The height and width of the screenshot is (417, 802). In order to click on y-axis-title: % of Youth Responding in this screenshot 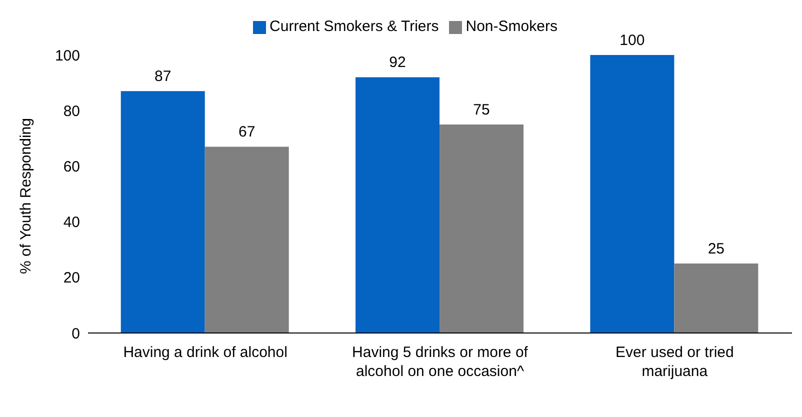, I will do `click(25, 196)`.